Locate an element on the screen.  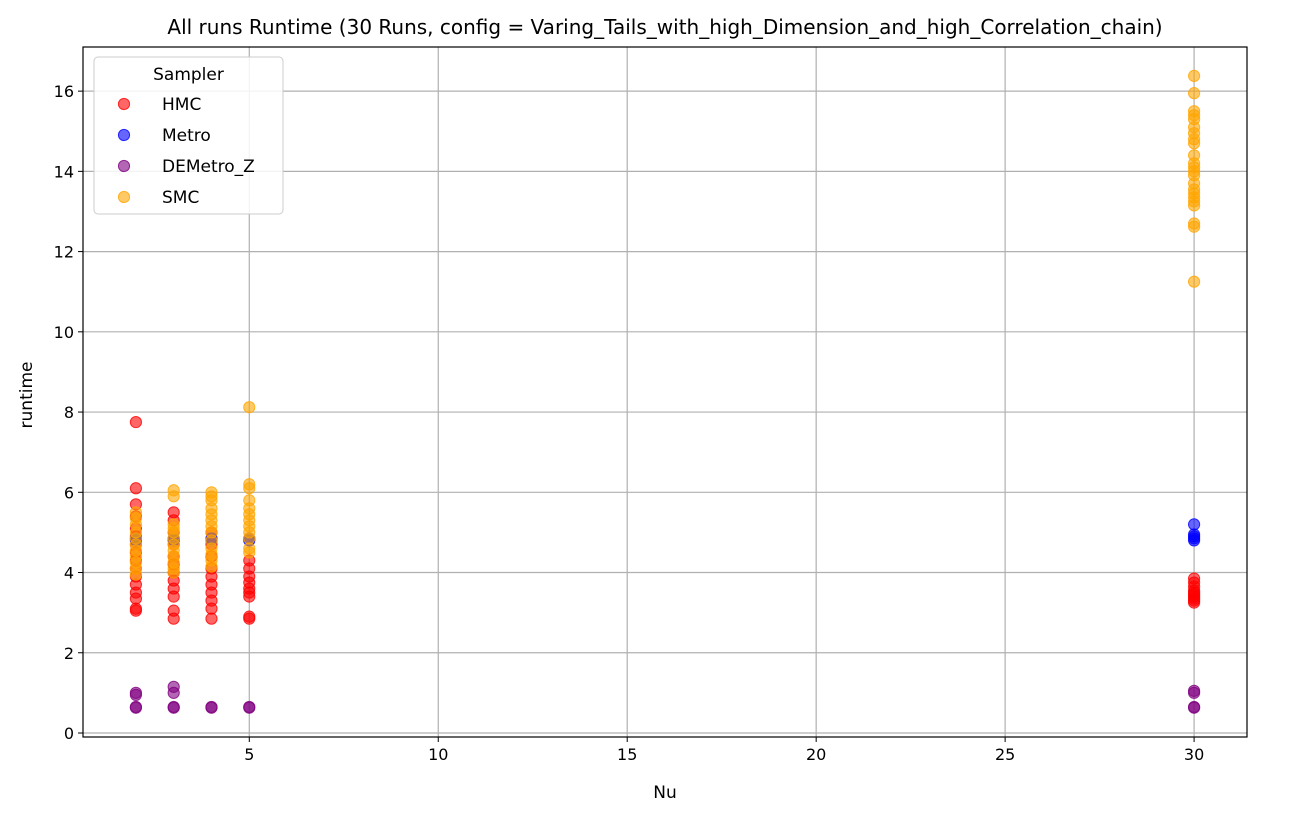
y-tick-label: 14 is located at coordinates (64, 171).